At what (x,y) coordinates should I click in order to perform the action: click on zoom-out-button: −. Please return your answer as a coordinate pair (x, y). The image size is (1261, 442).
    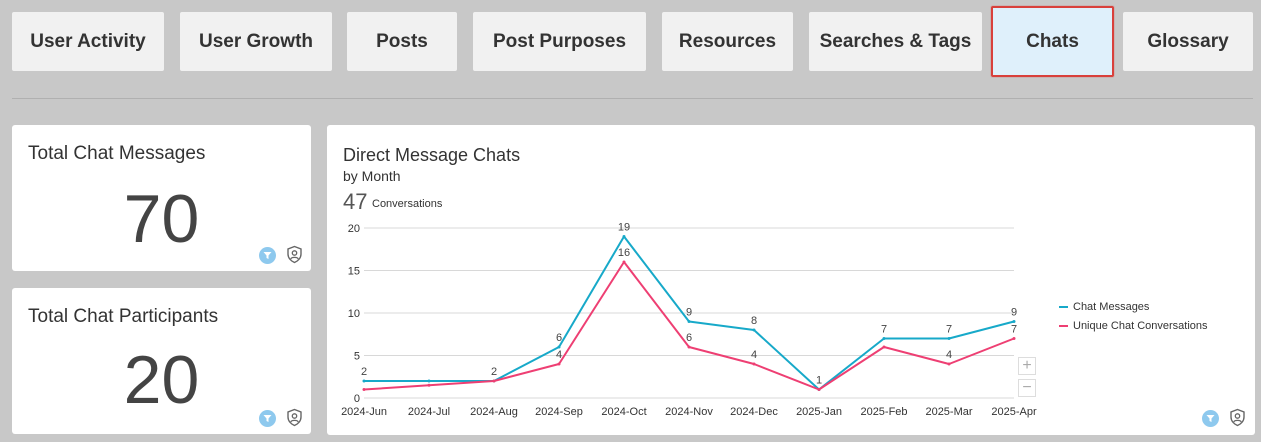
    Looking at the image, I should click on (1027, 388).